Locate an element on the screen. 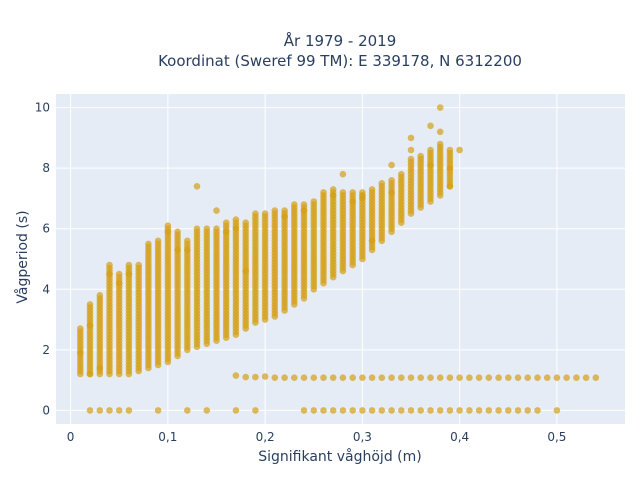 This screenshot has height=480, width=640. chart-title-line-1: År 1979 - 2019 is located at coordinates (340, 40).